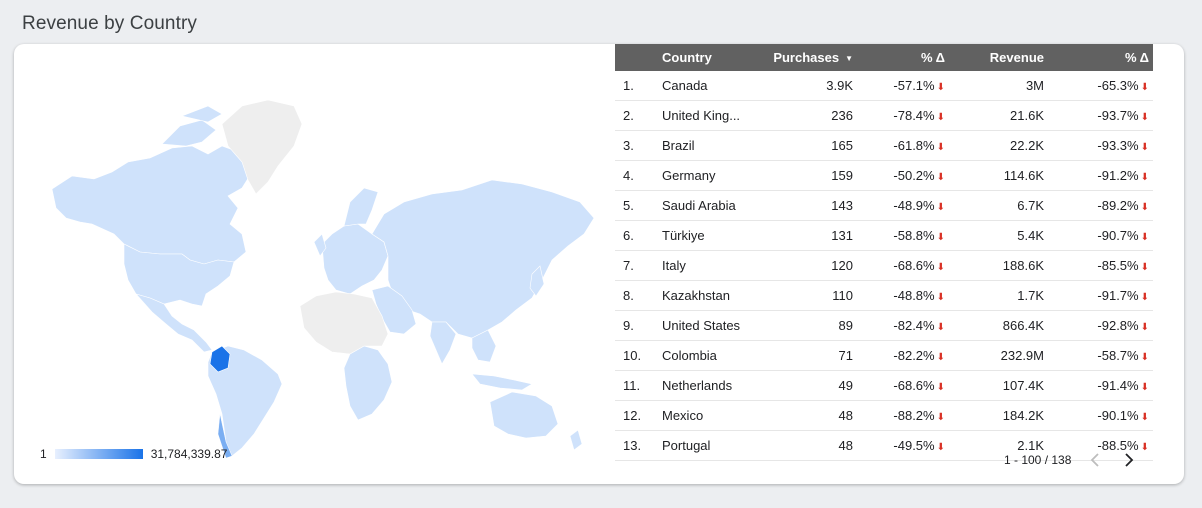 This screenshot has width=1202, height=508. What do you see at coordinates (1097, 85) in the screenshot?
I see `row-pct-change-2: -65.3% ⬇` at bounding box center [1097, 85].